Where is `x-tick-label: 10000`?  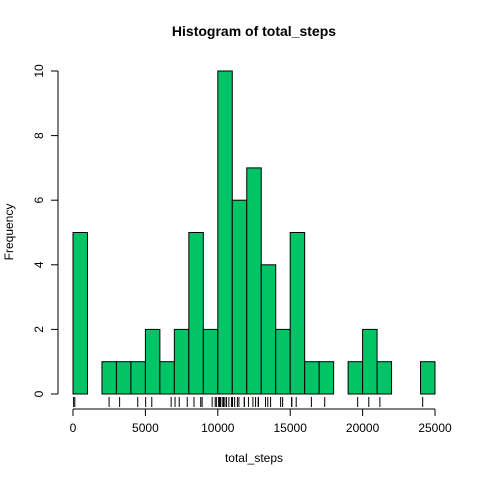
x-tick-label: 10000 is located at coordinates (218, 428).